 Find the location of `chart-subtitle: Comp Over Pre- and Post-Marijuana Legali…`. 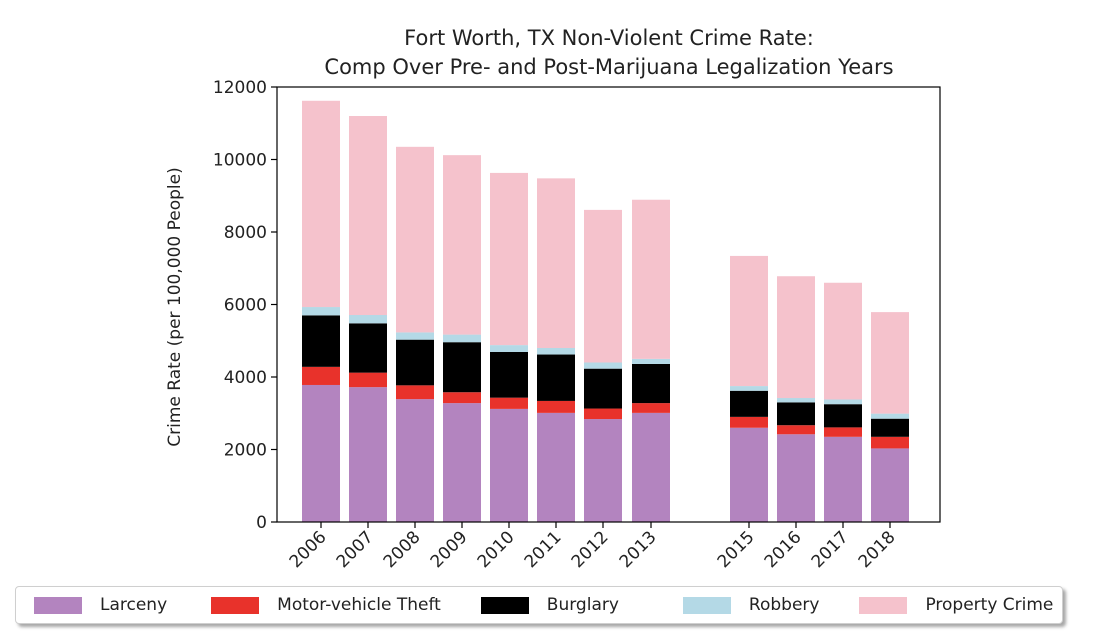

chart-subtitle: Comp Over Pre- and Post-Marijuana Legali… is located at coordinates (608, 67).